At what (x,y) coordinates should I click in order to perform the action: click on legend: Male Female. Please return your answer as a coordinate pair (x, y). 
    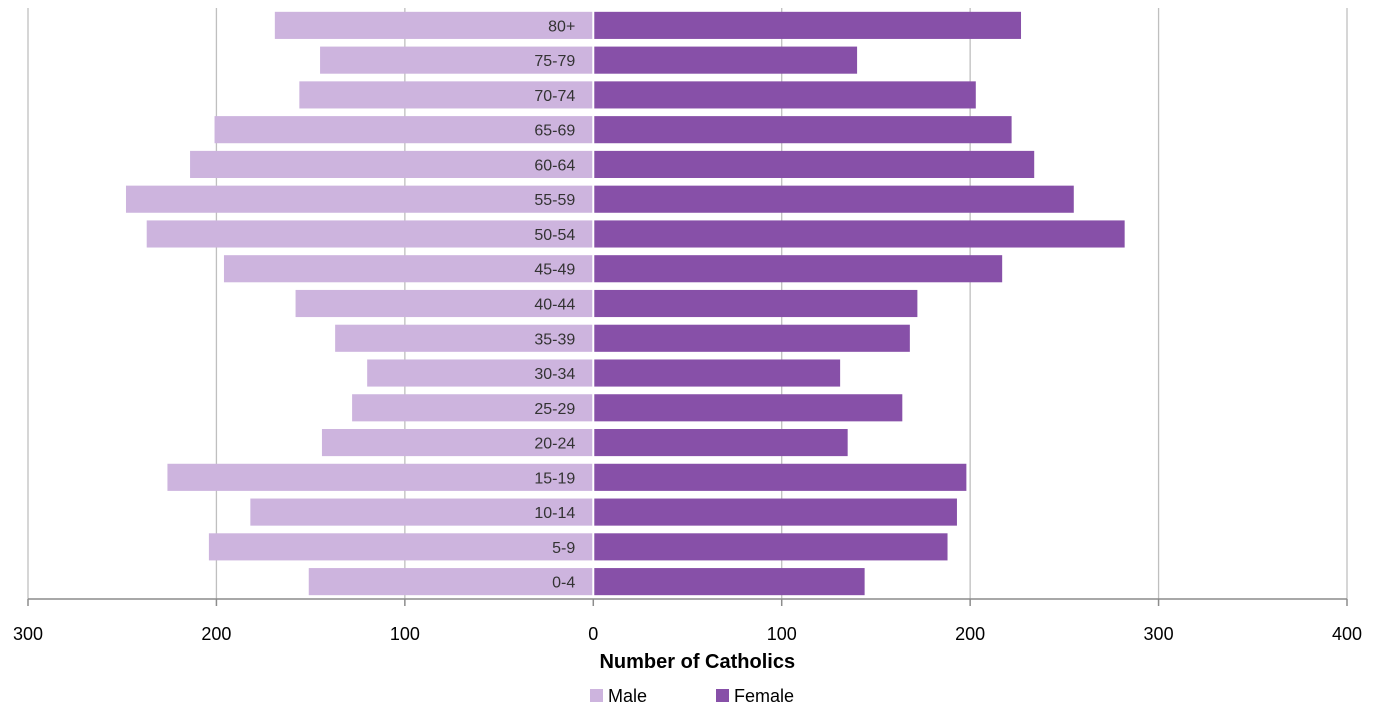
    Looking at the image, I should click on (692, 696).